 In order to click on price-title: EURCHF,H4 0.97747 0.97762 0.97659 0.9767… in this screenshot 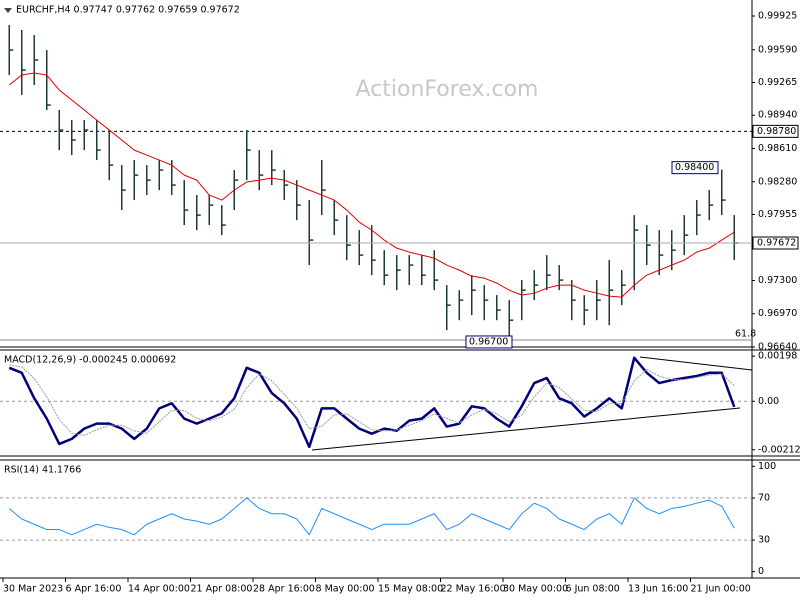, I will do `click(128, 10)`.